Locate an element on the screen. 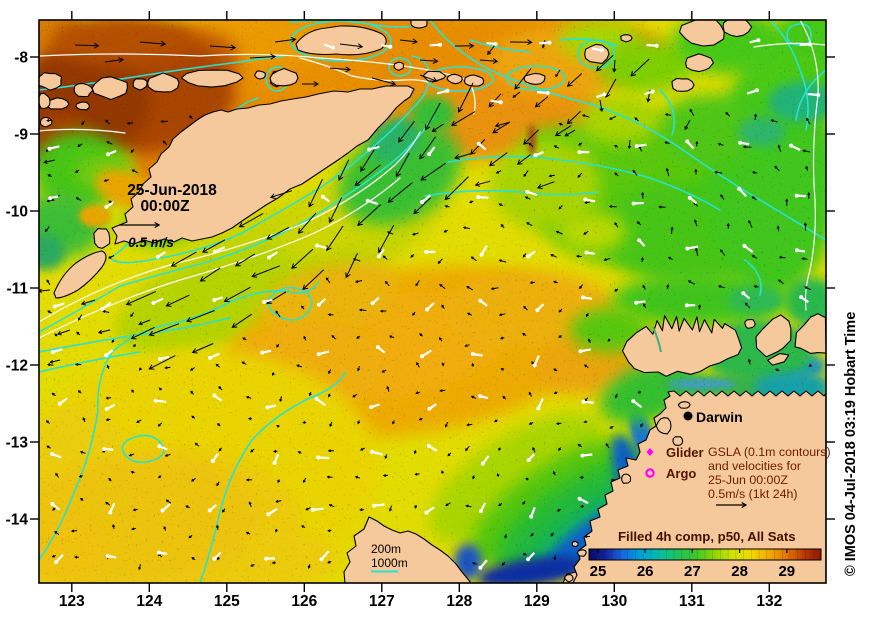 The height and width of the screenshot is (621, 869). svg-text: 0.5 m/s is located at coordinates (151, 242).